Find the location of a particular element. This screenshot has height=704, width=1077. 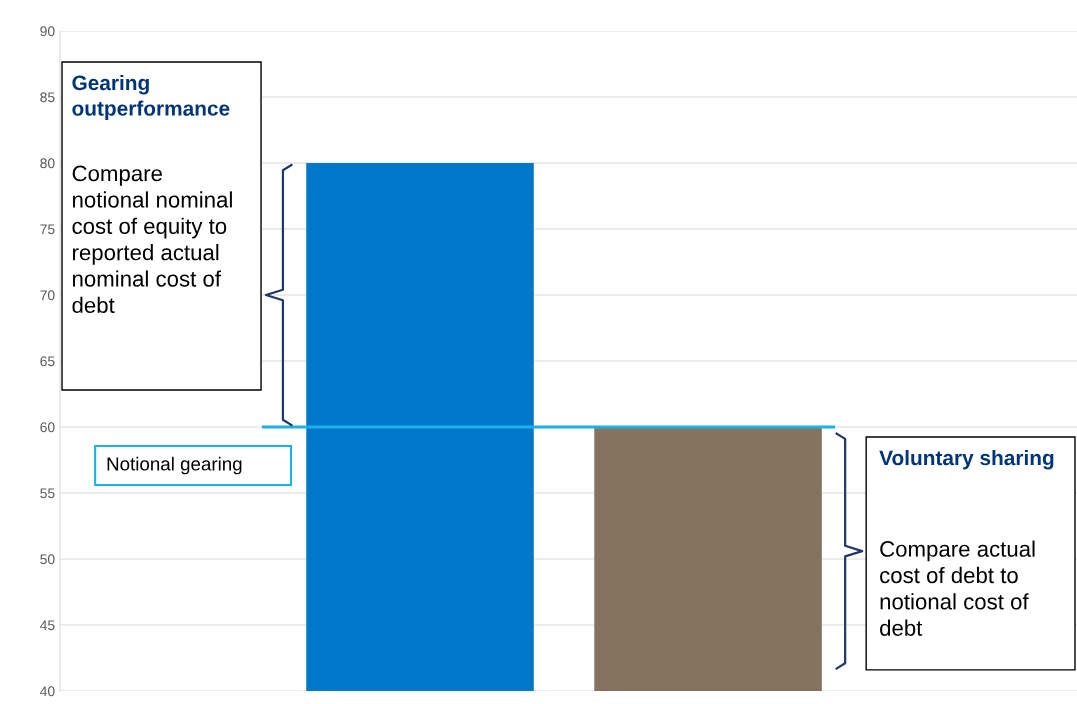

y-tick-label: 60 is located at coordinates (47, 427).